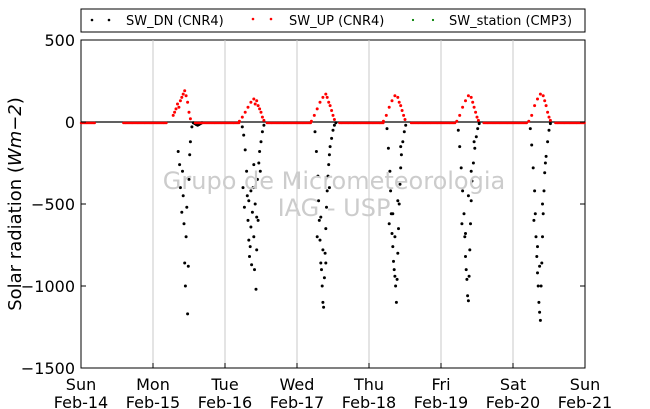 The width and height of the screenshot is (650, 409). Describe the element at coordinates (48, 368) in the screenshot. I see `y-tick-label: −1500` at that location.